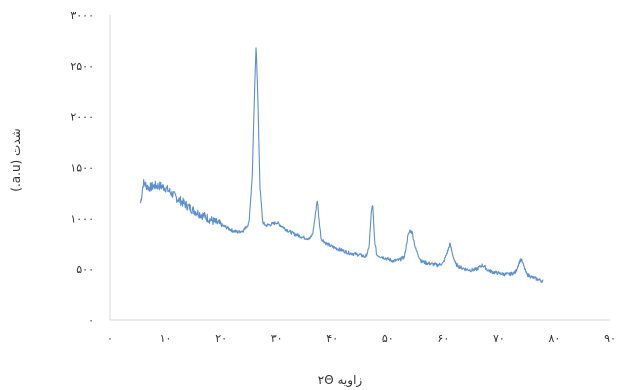 This screenshot has height=390, width=625. I want to click on y-tick-label: ۵۰۰, so click(85, 269).